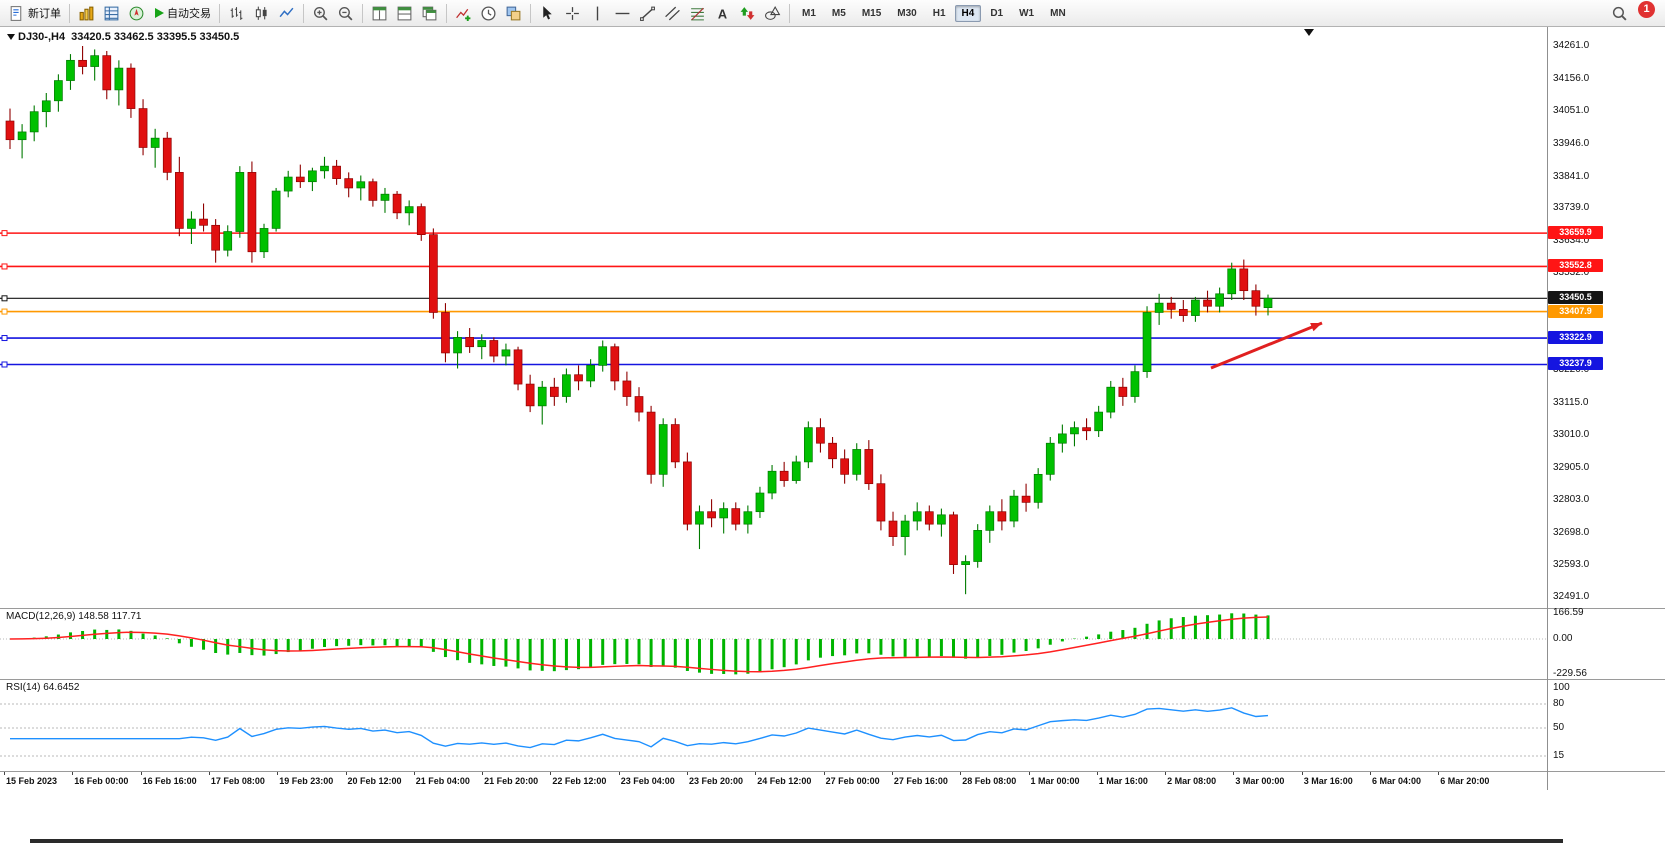  What do you see at coordinates (1571, 596) in the screenshot?
I see `price-axis-label: 32491.0` at bounding box center [1571, 596].